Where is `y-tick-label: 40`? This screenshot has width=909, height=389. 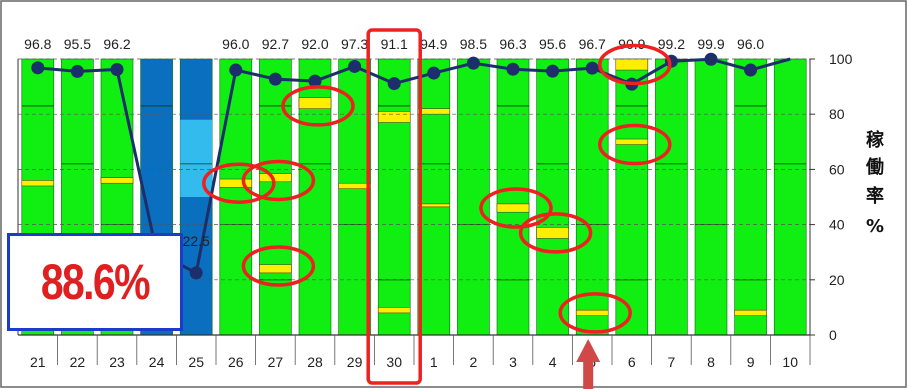
y-tick-label: 40 is located at coordinates (837, 225).